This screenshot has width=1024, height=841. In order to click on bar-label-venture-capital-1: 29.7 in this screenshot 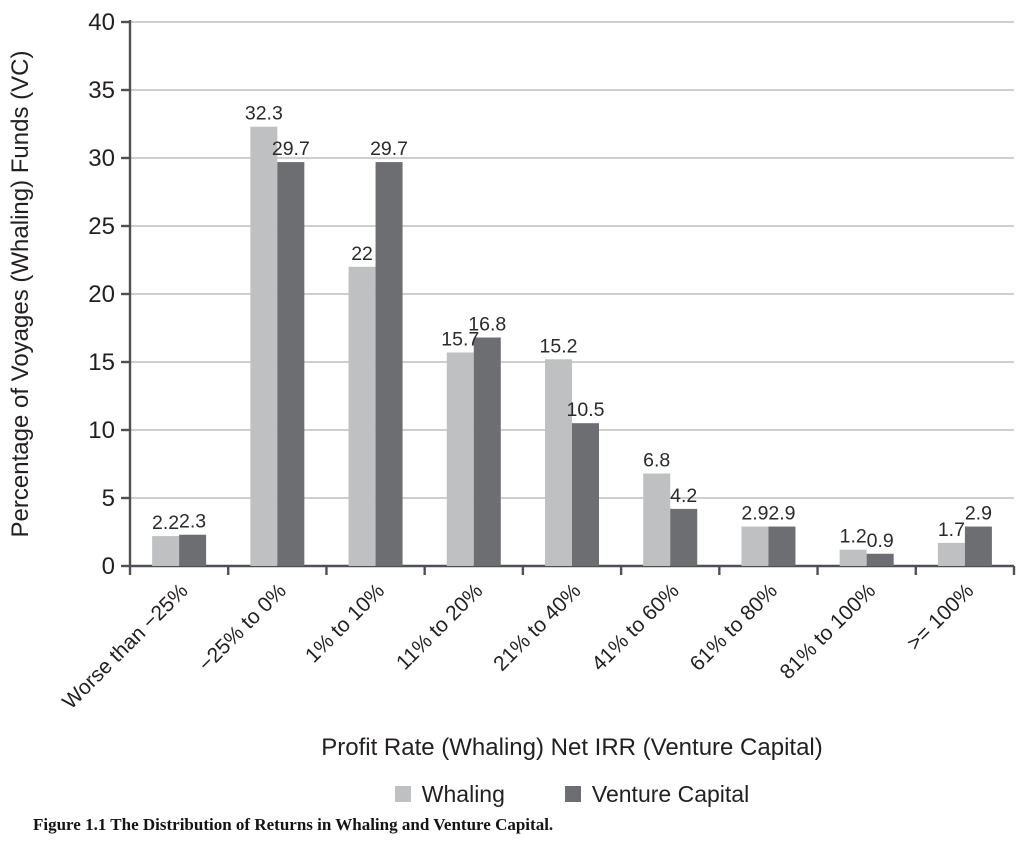, I will do `click(291, 149)`.